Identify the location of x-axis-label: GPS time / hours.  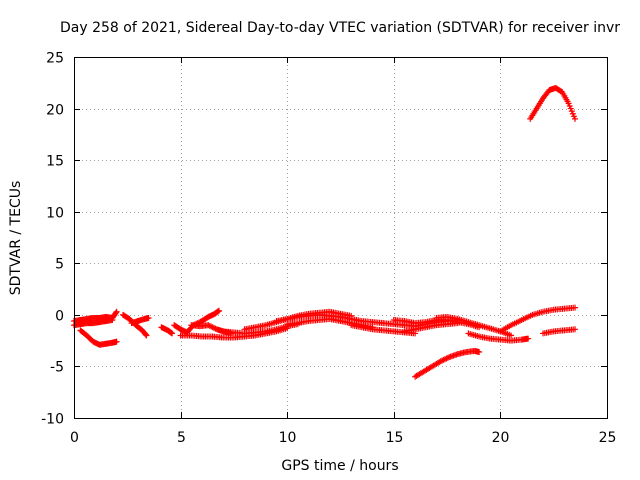
(339, 466).